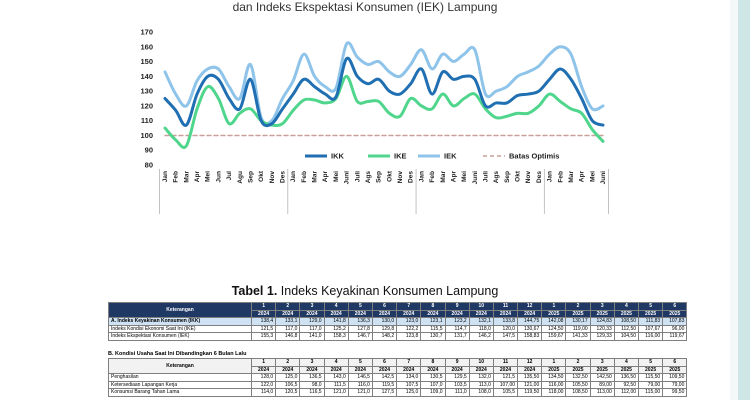  I want to click on cell-value: 108,0, so click(481, 392).